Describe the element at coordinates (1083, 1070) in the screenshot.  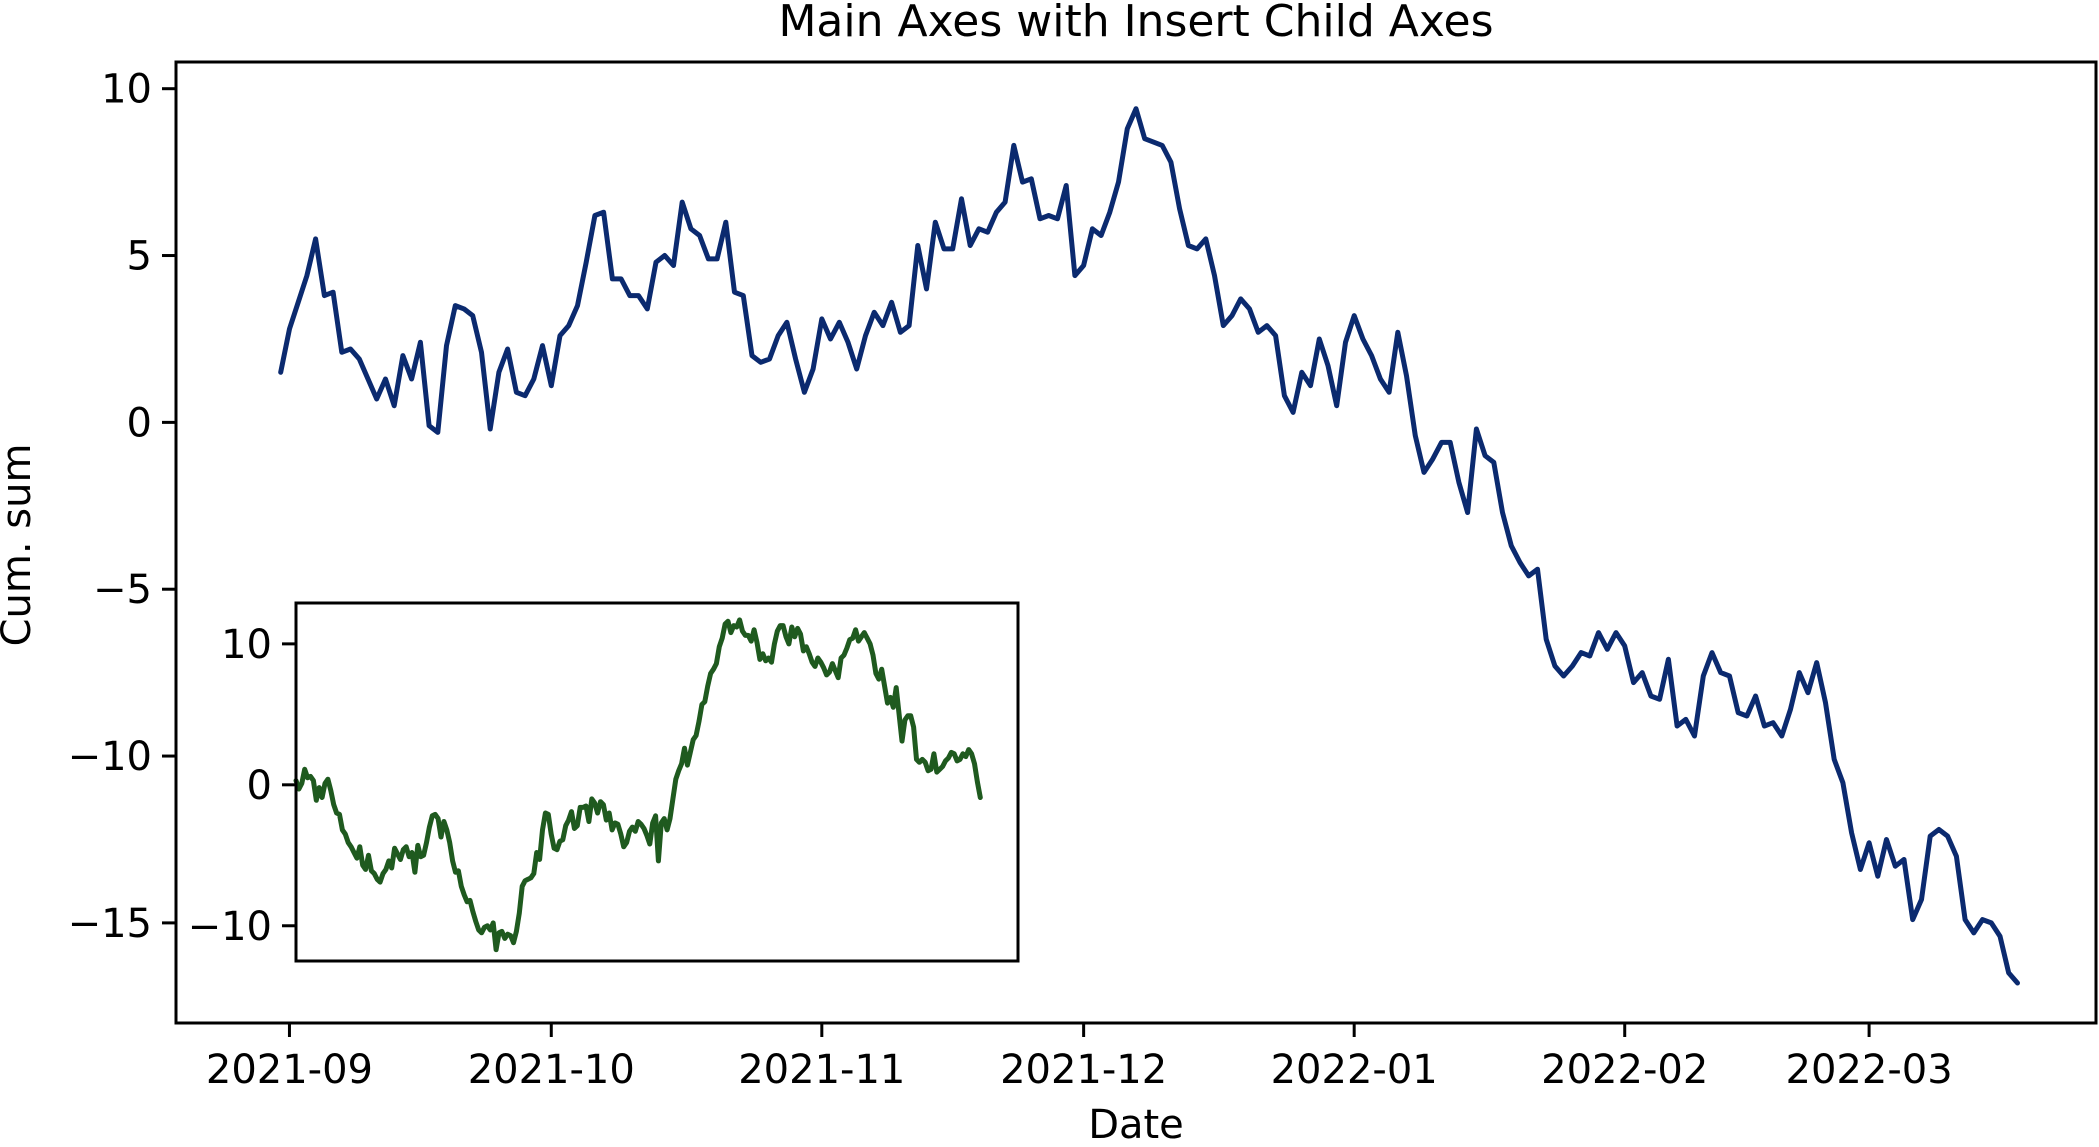
I see `x-tick-label: 2021-12` at that location.